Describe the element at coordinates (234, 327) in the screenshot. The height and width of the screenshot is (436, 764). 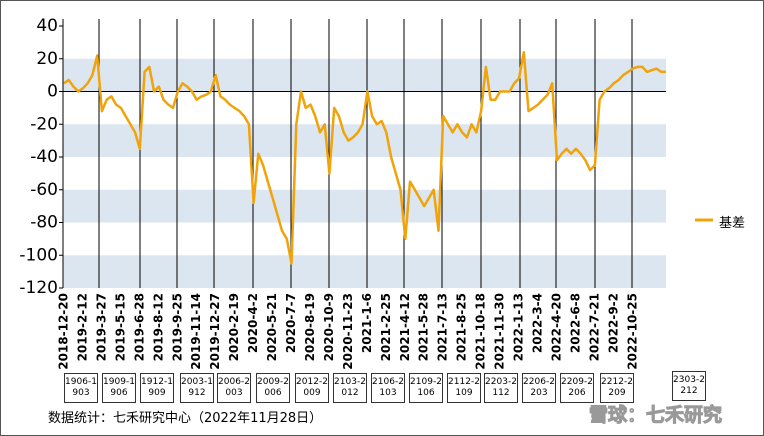
I see `x-tick-label: 2020-2-19` at that location.